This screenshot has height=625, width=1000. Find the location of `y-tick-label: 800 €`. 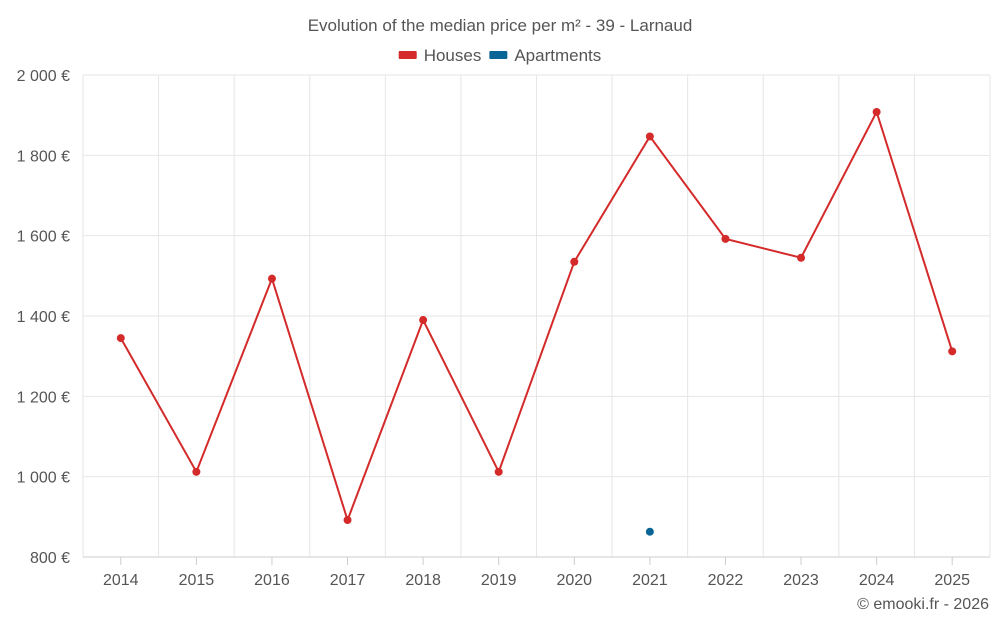

y-tick-label: 800 € is located at coordinates (50, 558).